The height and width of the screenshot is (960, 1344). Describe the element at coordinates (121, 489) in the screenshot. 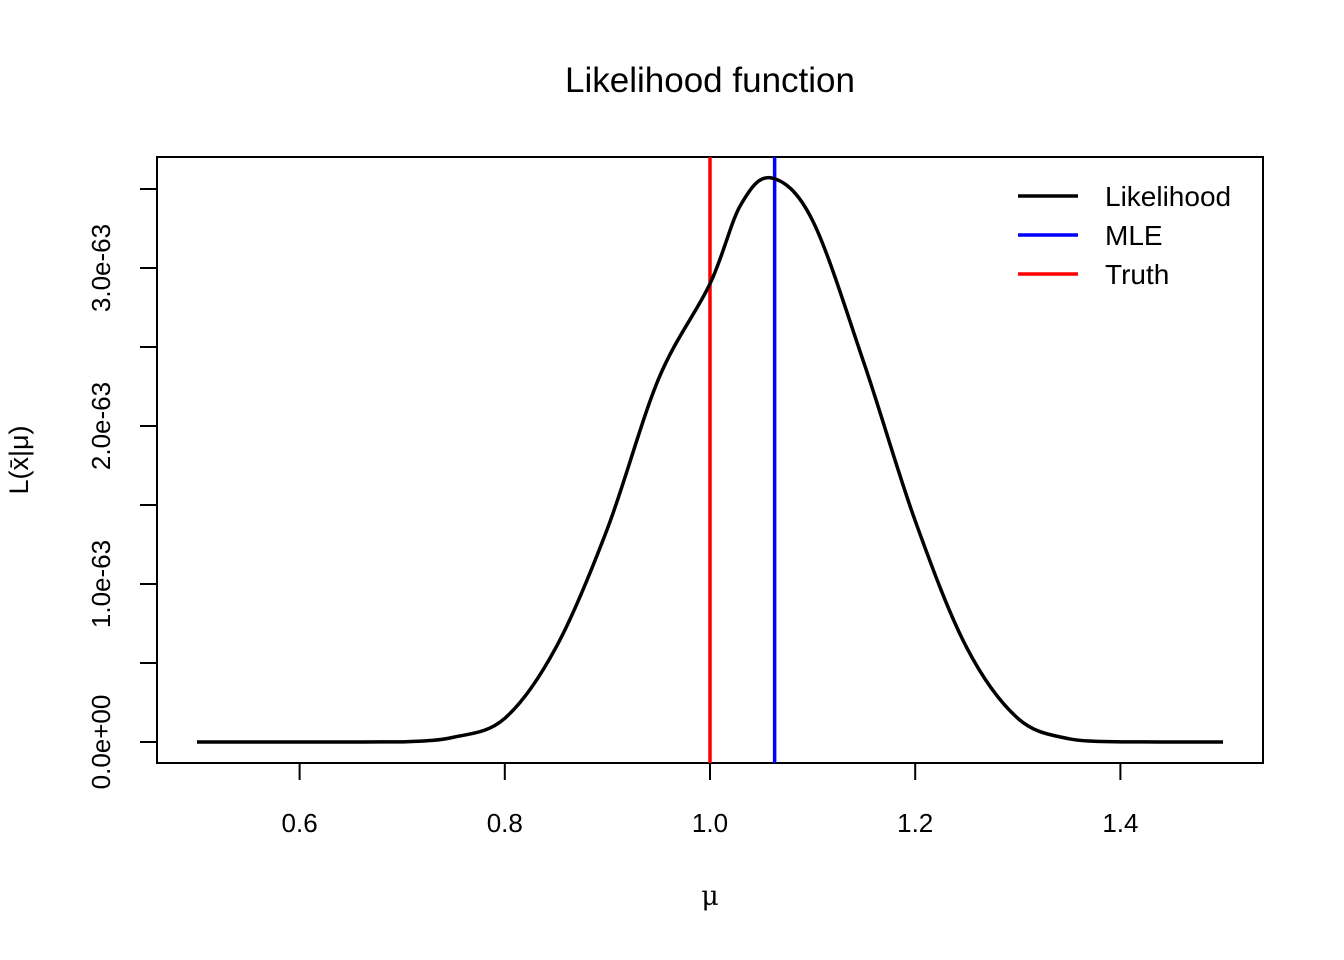

I see `y-axis: 0.0e+00 1.0e-63 2.0e-63 3.0e-63` at that location.